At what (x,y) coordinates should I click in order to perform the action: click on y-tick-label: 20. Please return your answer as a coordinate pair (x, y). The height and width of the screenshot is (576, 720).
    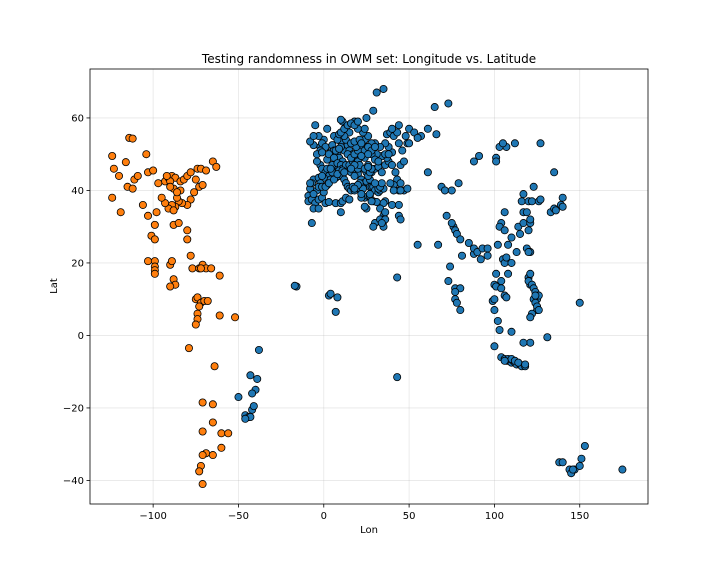
    Looking at the image, I should click on (77, 263).